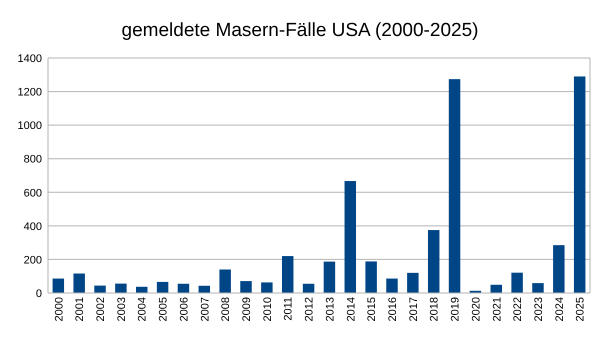 This screenshot has width=600, height=338. Describe the element at coordinates (142, 309) in the screenshot. I see `x-tick-label: 2004` at that location.